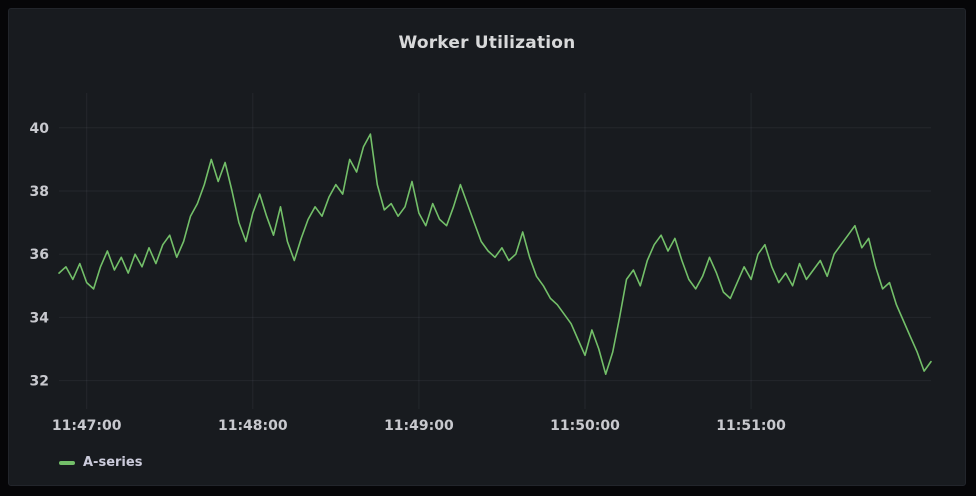  What do you see at coordinates (40, 129) in the screenshot?
I see `y-tick-label-40: 40` at bounding box center [40, 129].